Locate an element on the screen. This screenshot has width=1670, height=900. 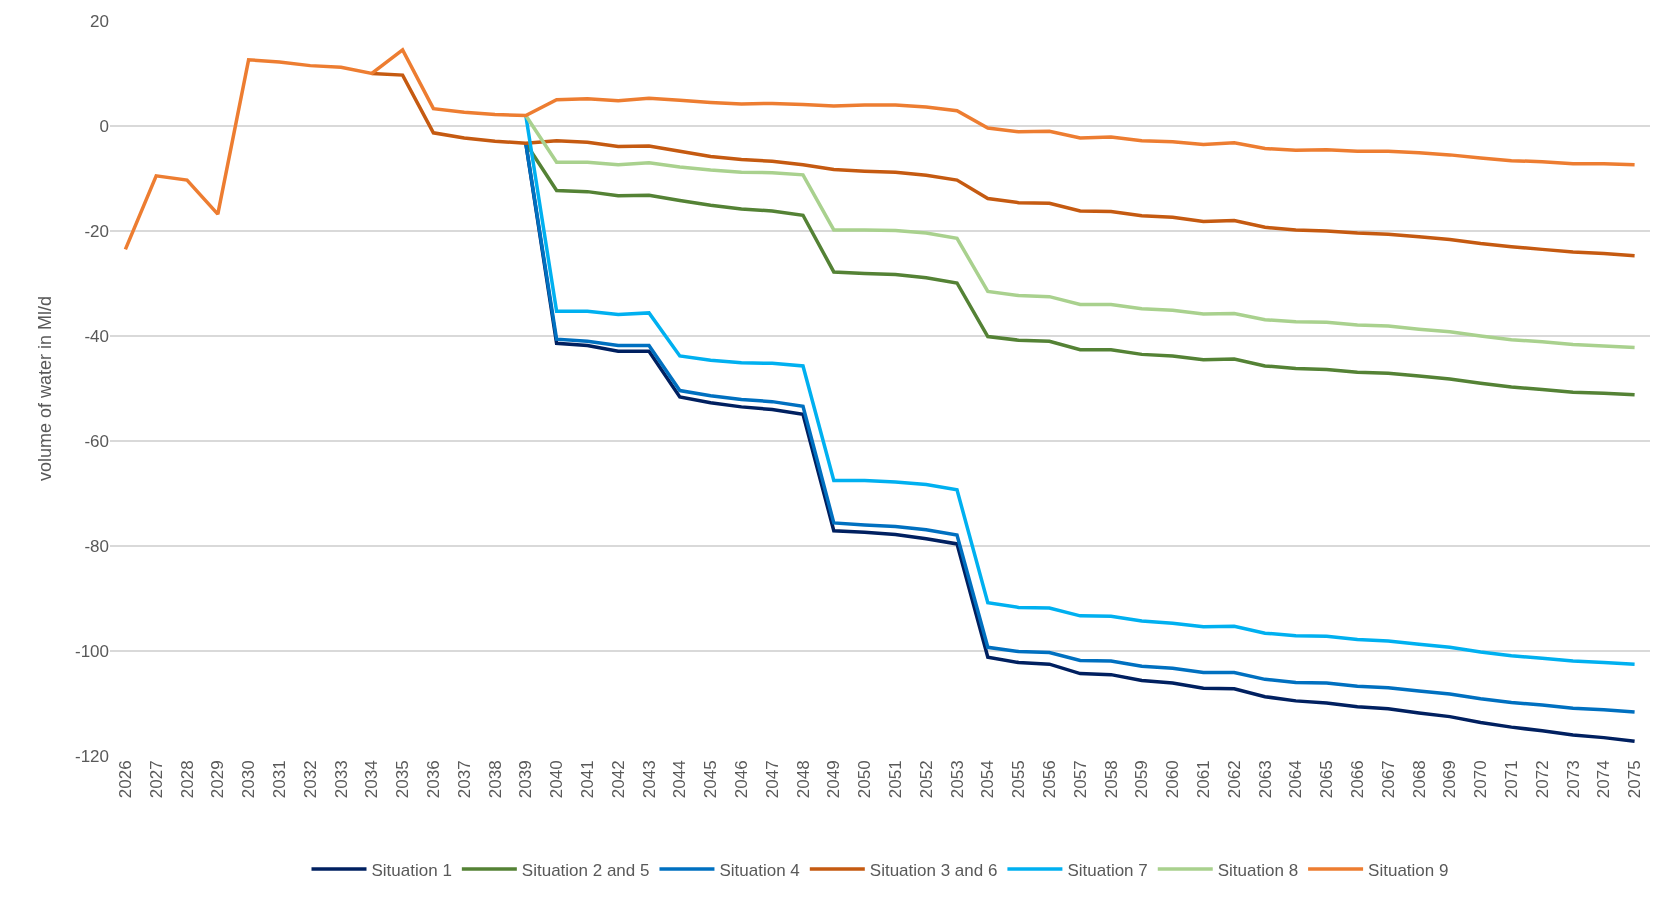
y-tick-label: -40 is located at coordinates (96, 336).